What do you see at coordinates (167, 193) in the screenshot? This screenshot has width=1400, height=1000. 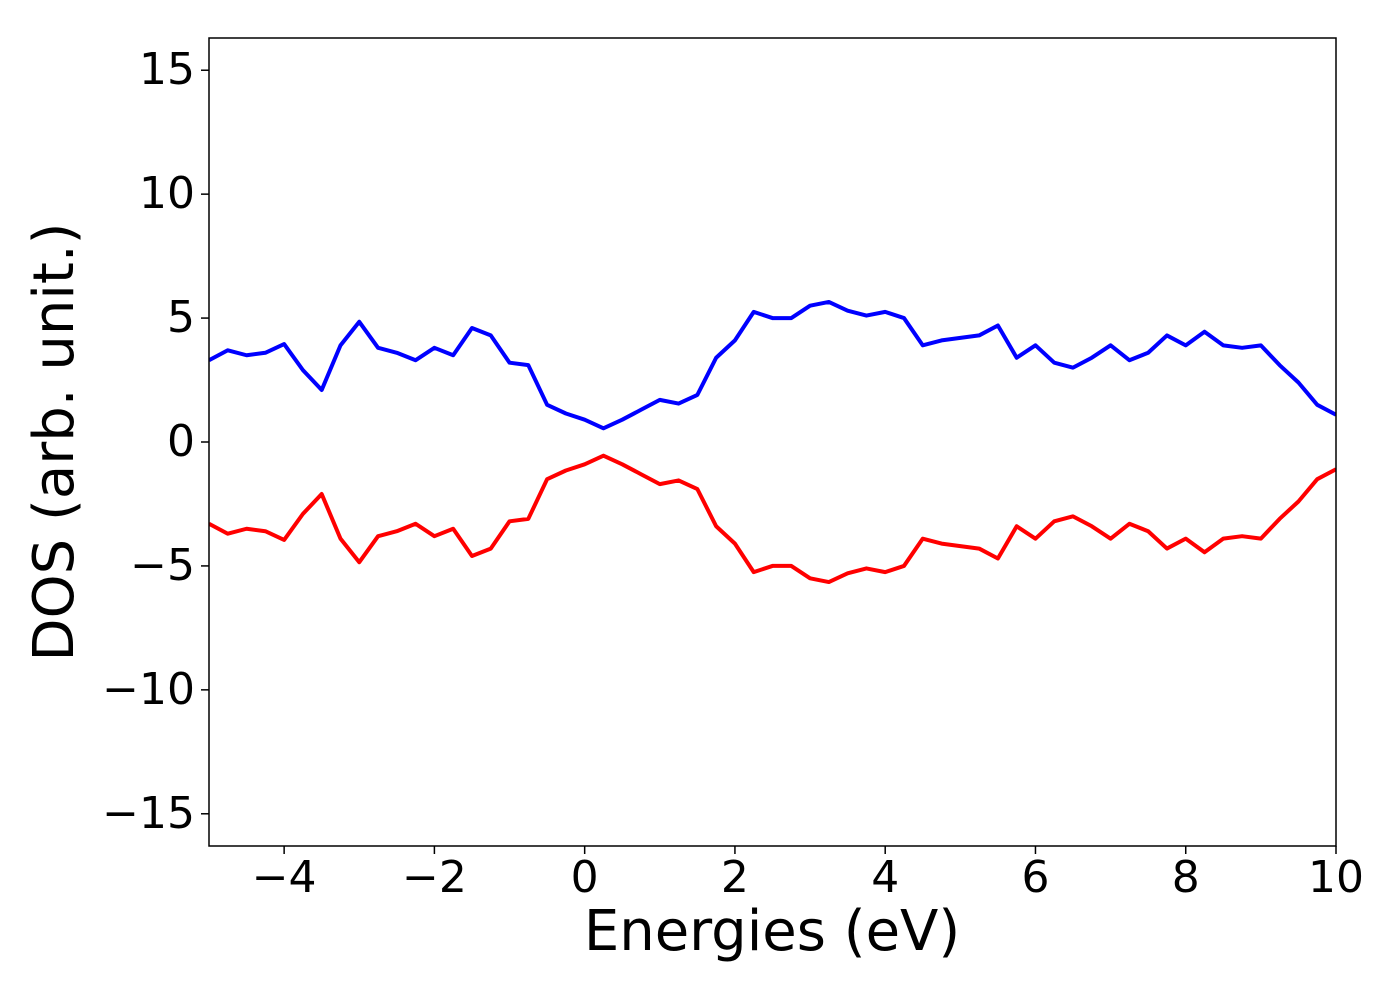 I see `y-tick-label: 10` at bounding box center [167, 193].